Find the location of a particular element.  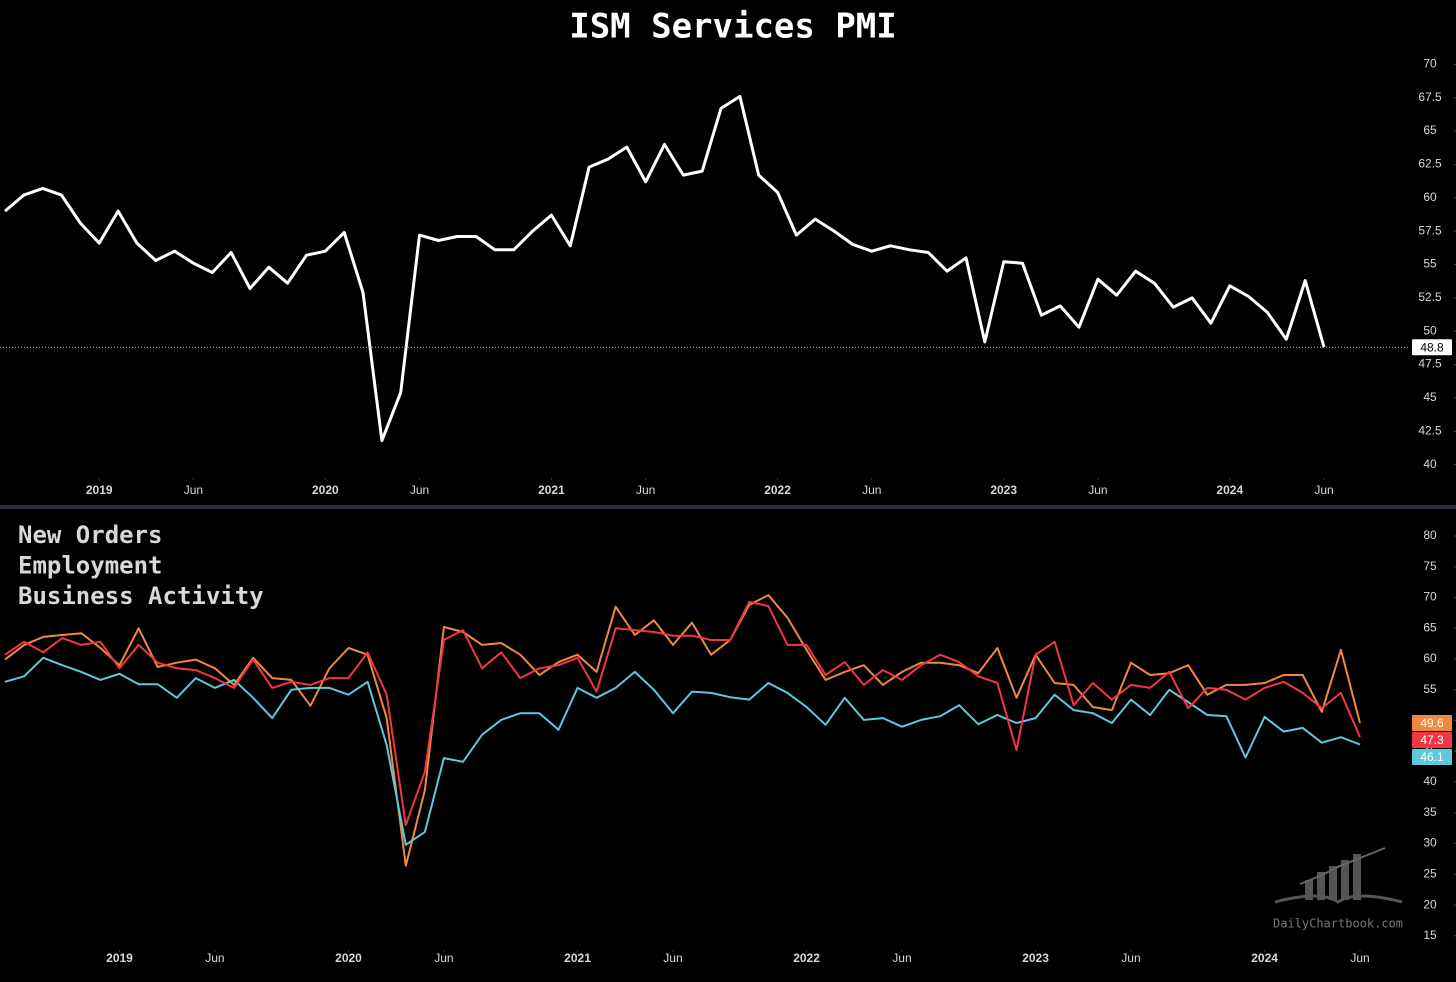

y-tick-label: 45 is located at coordinates (1430, 397).